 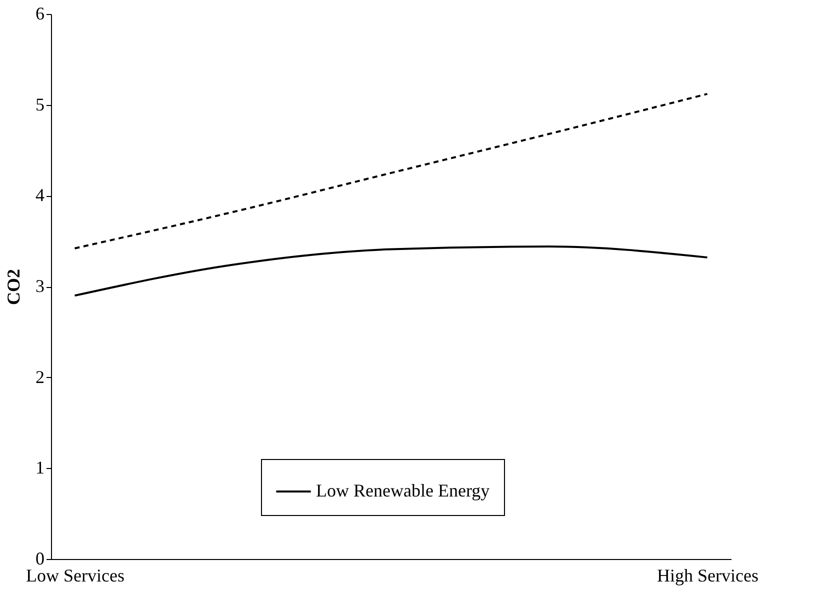 What do you see at coordinates (40, 376) in the screenshot?
I see `y-tick-label: 2` at bounding box center [40, 376].